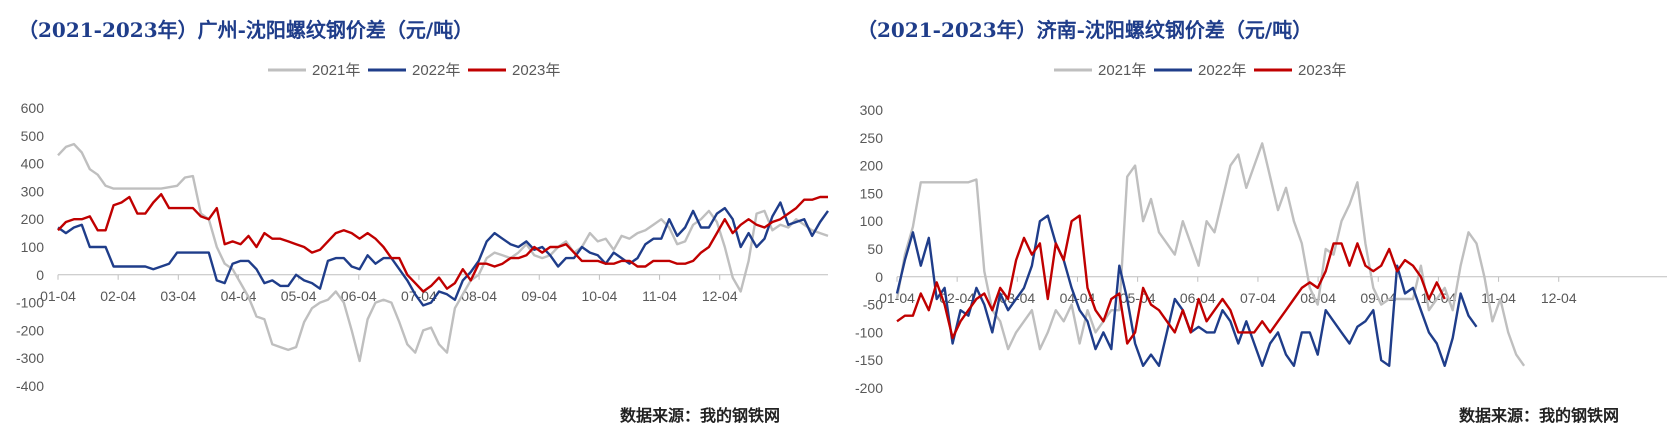 The image size is (1678, 438). What do you see at coordinates (659, 296) in the screenshot?
I see `x-tick-label: 11-04` at bounding box center [659, 296].